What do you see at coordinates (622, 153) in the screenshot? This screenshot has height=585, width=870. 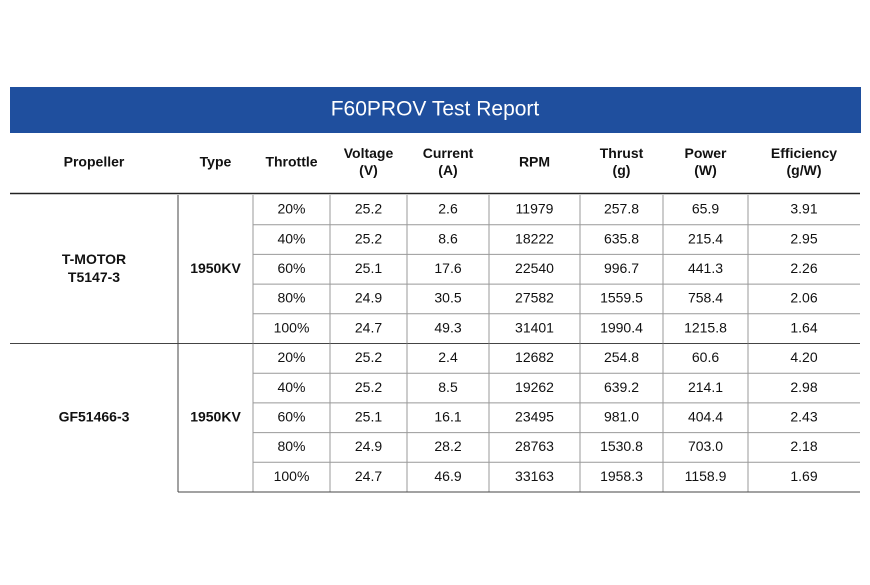 I see `header-cell: Thrust` at bounding box center [622, 153].